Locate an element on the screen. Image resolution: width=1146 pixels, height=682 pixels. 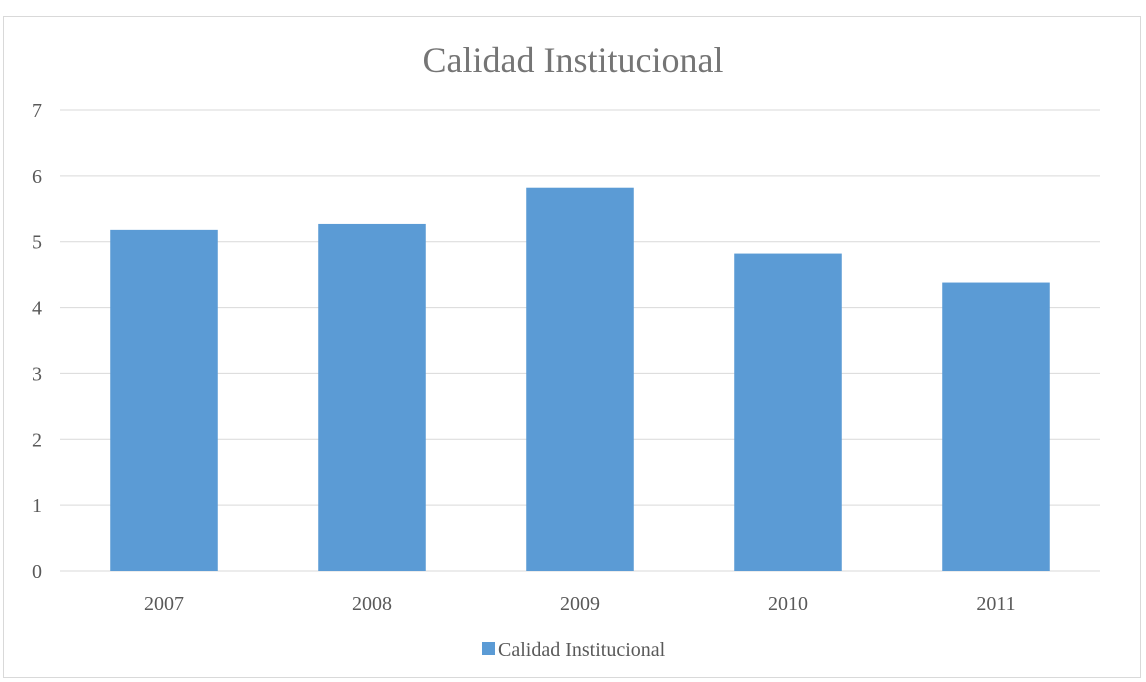
y-tick-label: 0 is located at coordinates (37, 572).